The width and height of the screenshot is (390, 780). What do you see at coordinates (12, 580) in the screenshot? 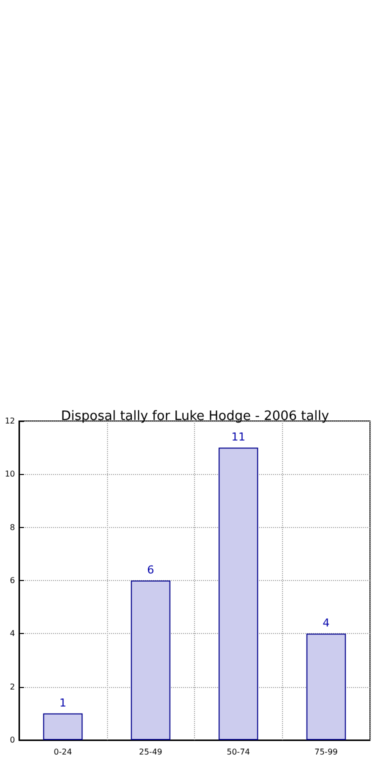
I see `y-tick-label: 6` at bounding box center [12, 580].